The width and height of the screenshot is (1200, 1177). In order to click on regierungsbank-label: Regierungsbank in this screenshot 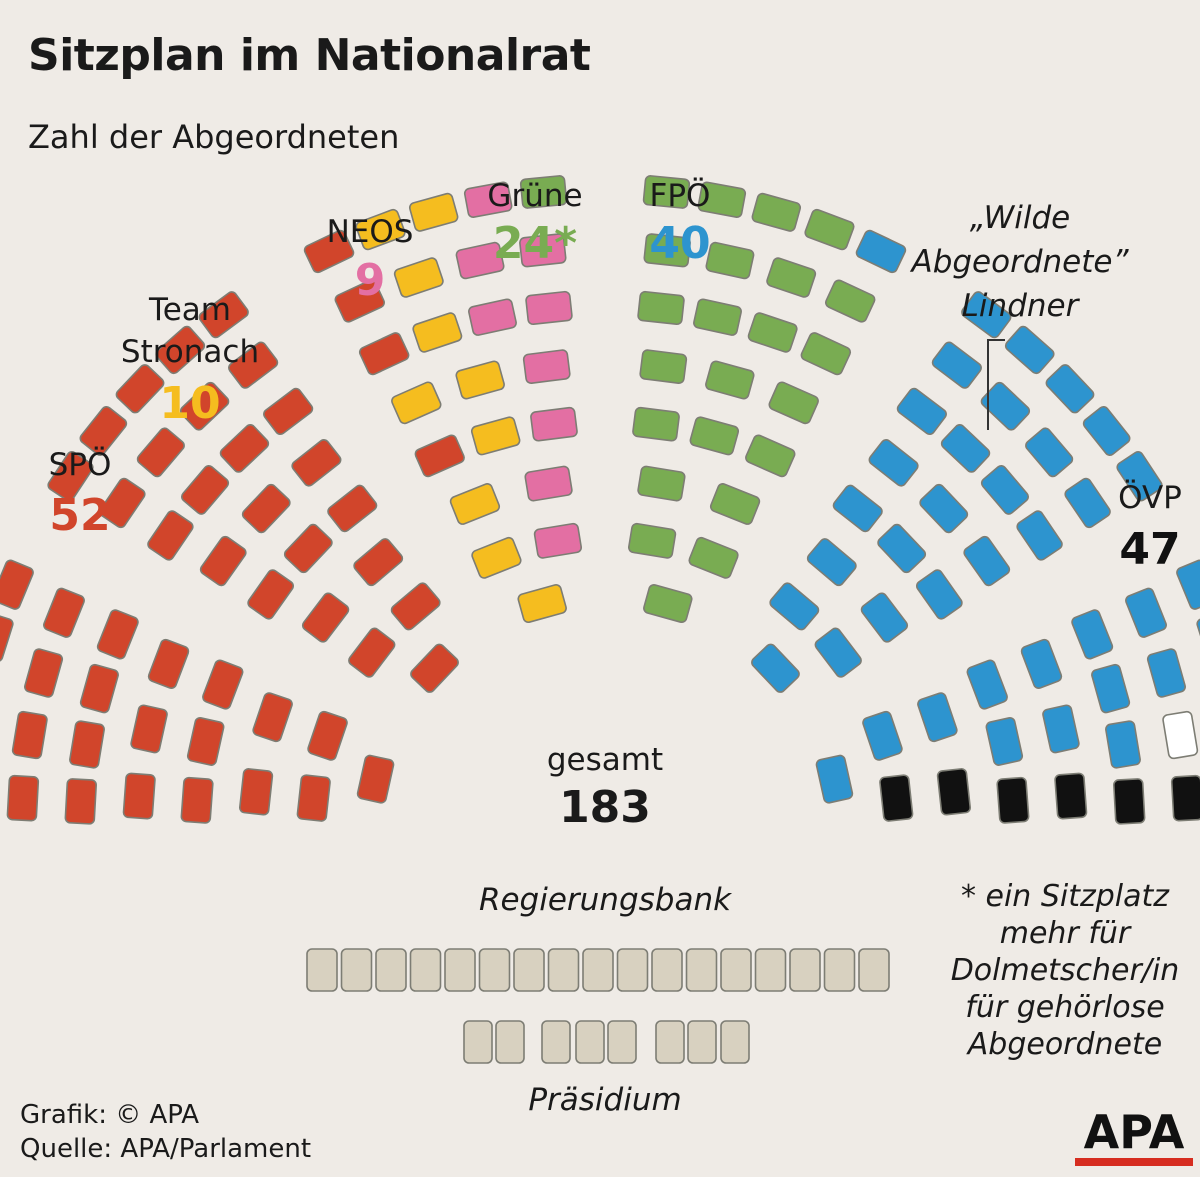, I will do `click(605, 900)`.